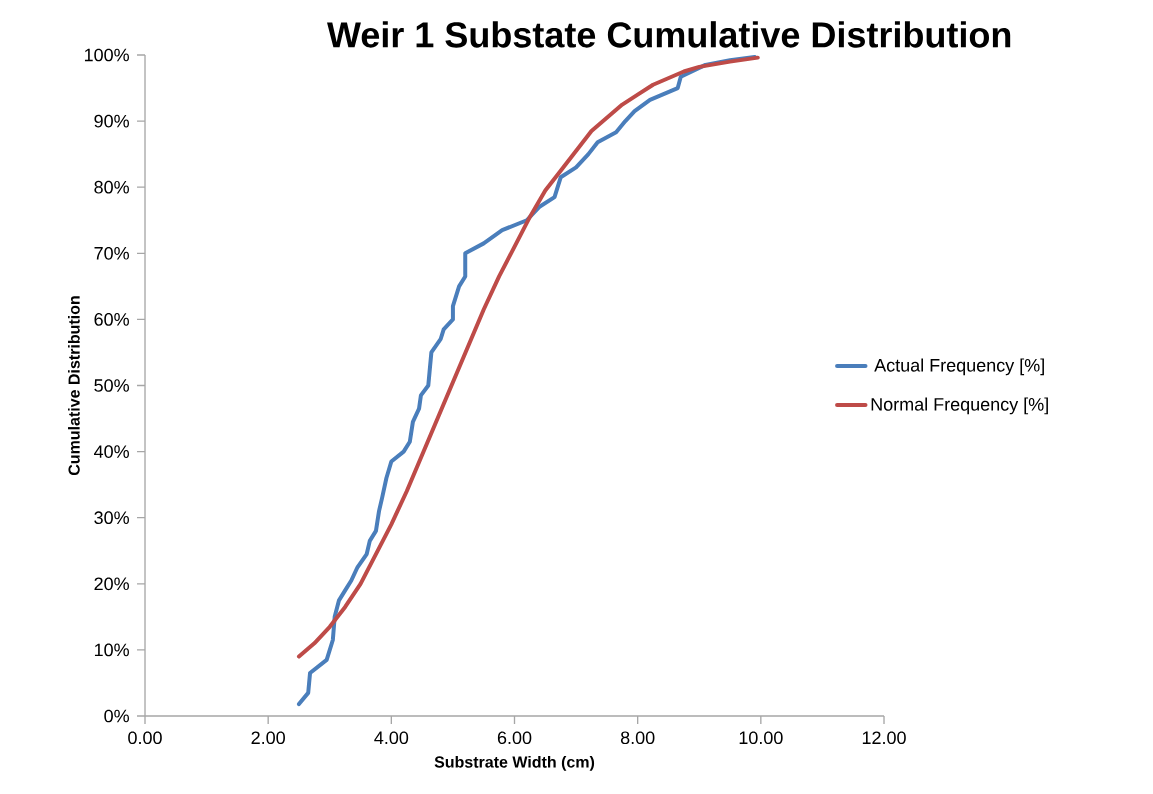 The width and height of the screenshot is (1153, 794). Describe the element at coordinates (111, 650) in the screenshot. I see `y-tick-label: 10%` at that location.